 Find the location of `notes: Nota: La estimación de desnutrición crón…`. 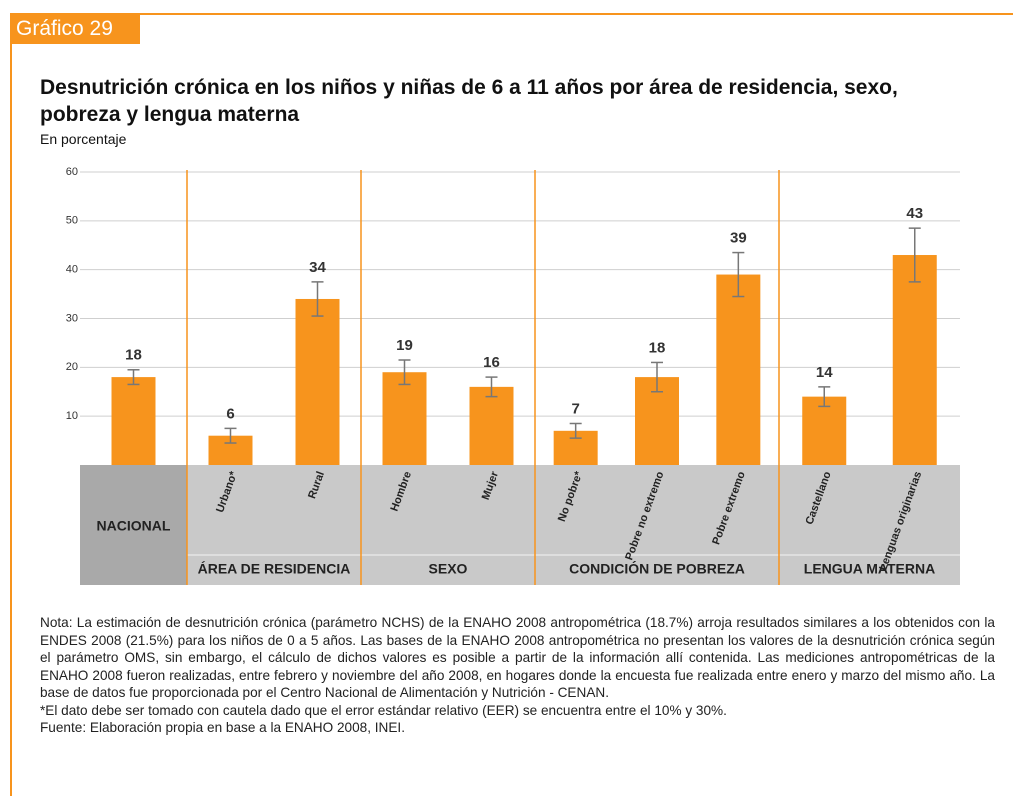

notes: Nota: La estimación de desnutrición crón… is located at coordinates (517, 675).